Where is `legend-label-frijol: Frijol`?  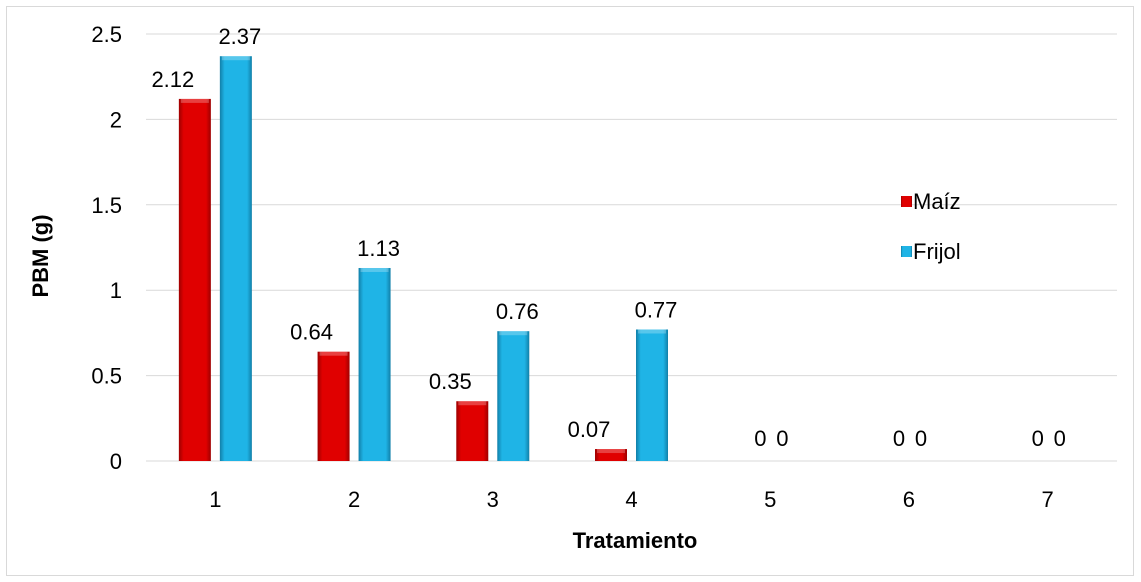 legend-label-frijol: Frijol is located at coordinates (937, 251).